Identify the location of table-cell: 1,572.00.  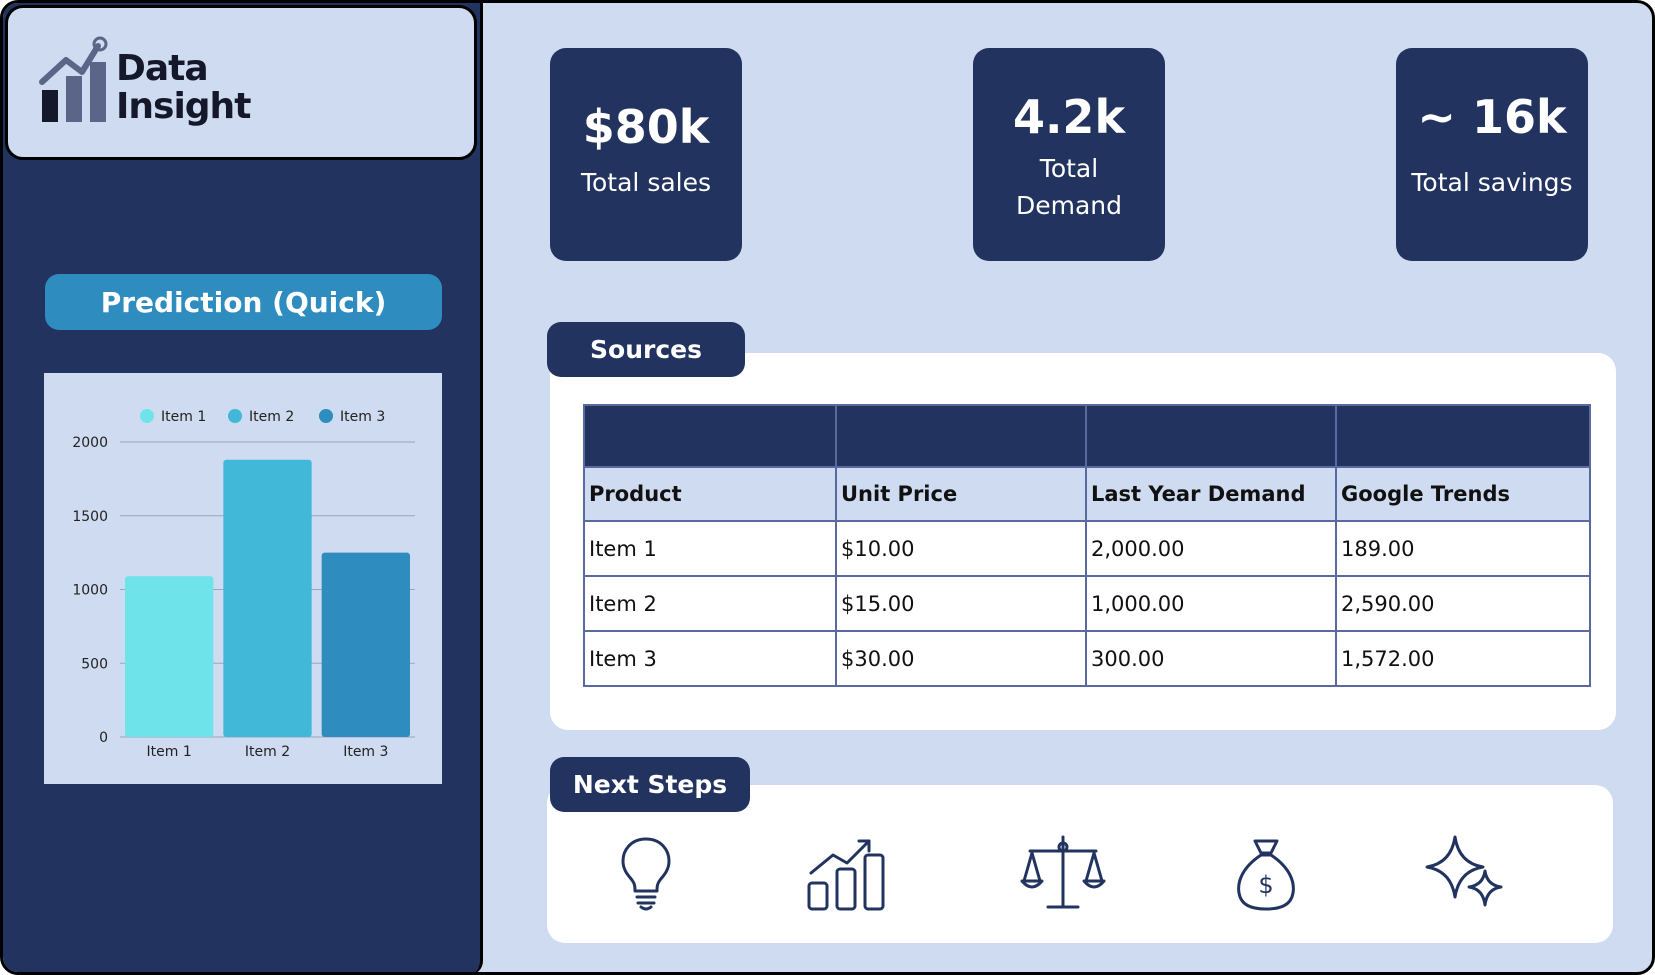
(1463, 658).